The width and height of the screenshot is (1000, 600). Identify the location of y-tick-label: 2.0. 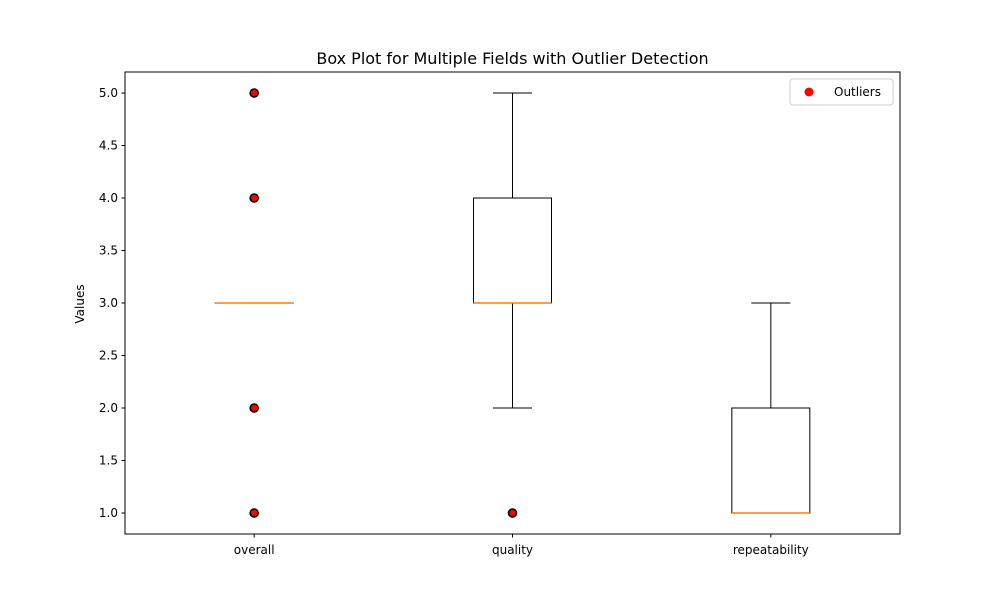
(108, 408).